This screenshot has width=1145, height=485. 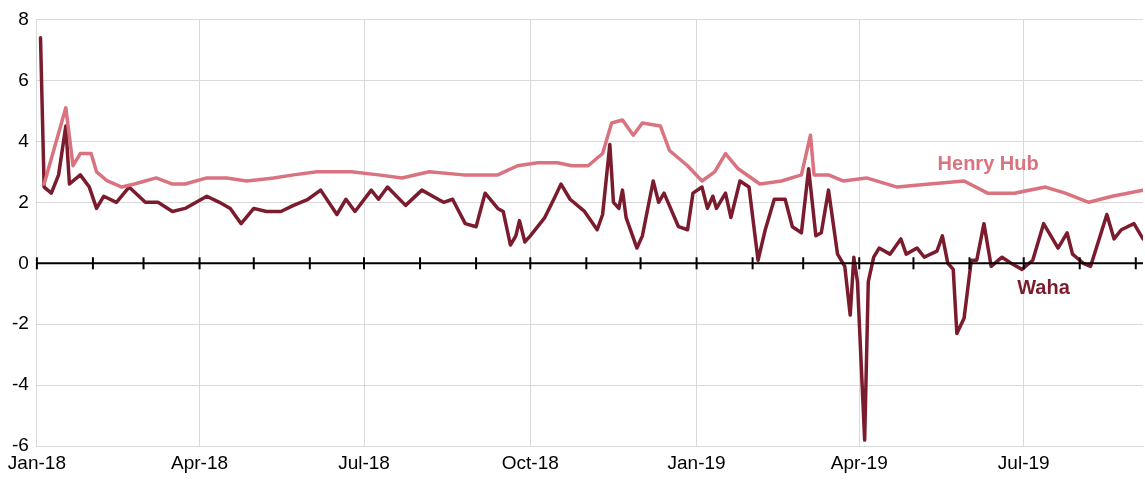 What do you see at coordinates (364, 462) in the screenshot?
I see `x-tick-label: Jul-18` at bounding box center [364, 462].